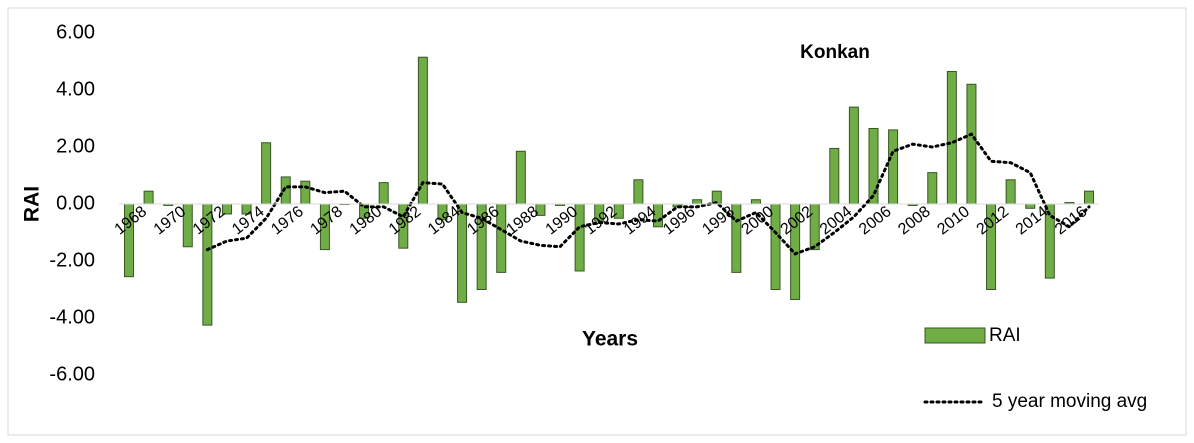 The width and height of the screenshot is (1194, 443). Describe the element at coordinates (75, 146) in the screenshot. I see `y-tick-label: 2.00` at that location.